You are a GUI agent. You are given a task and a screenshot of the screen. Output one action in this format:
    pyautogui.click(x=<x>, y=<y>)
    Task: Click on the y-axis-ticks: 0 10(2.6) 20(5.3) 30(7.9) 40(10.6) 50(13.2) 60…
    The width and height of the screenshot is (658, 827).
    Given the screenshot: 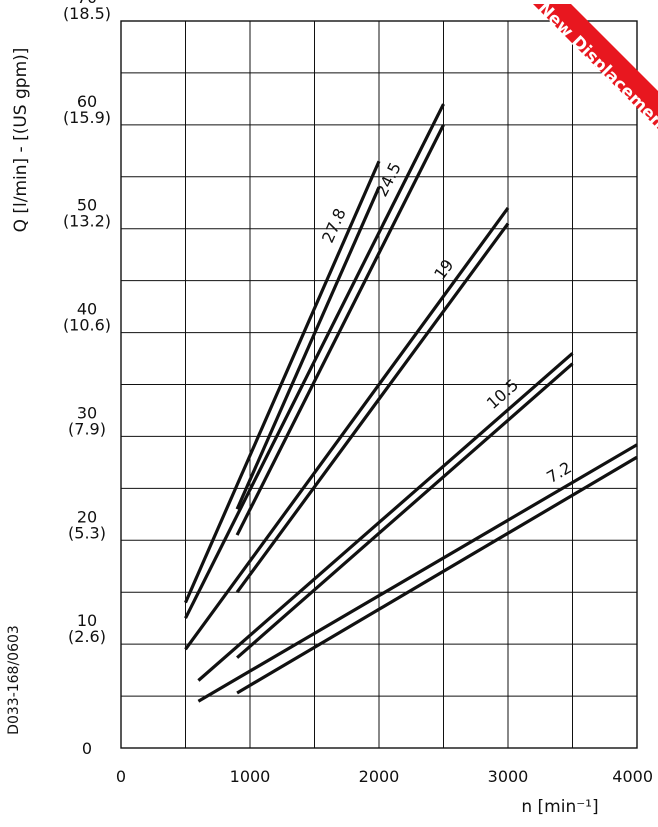 What is the action you would take?
    pyautogui.click(x=87, y=379)
    